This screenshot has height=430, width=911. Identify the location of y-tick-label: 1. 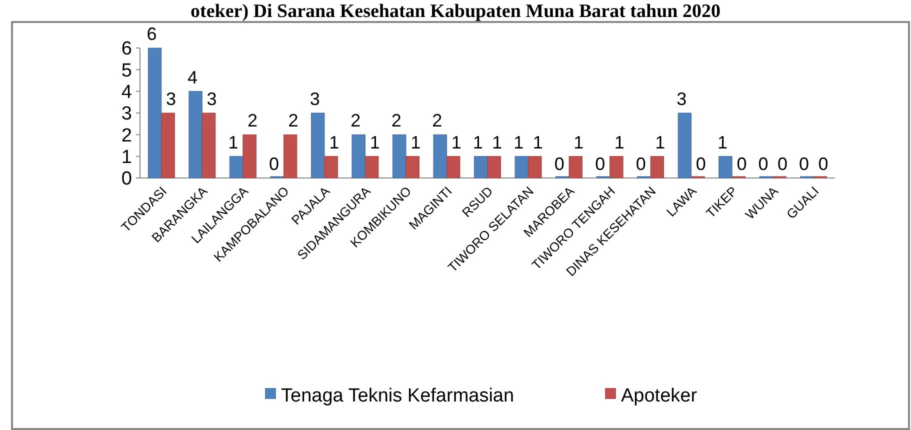
(126, 157).